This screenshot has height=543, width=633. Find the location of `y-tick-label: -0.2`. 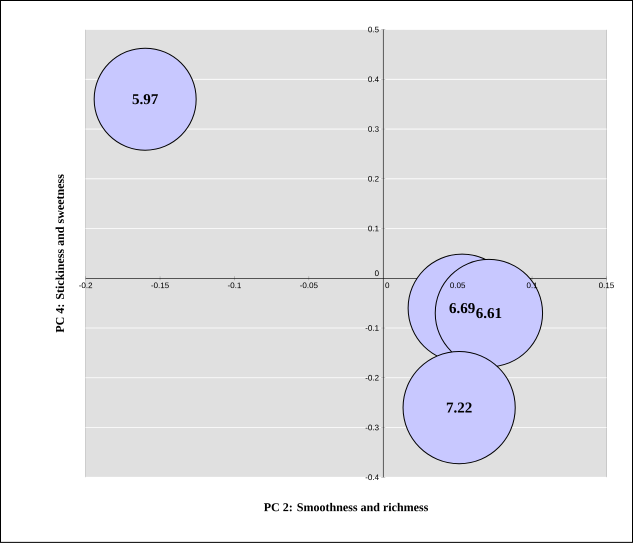

y-tick-label: -0.2 is located at coordinates (372, 377).